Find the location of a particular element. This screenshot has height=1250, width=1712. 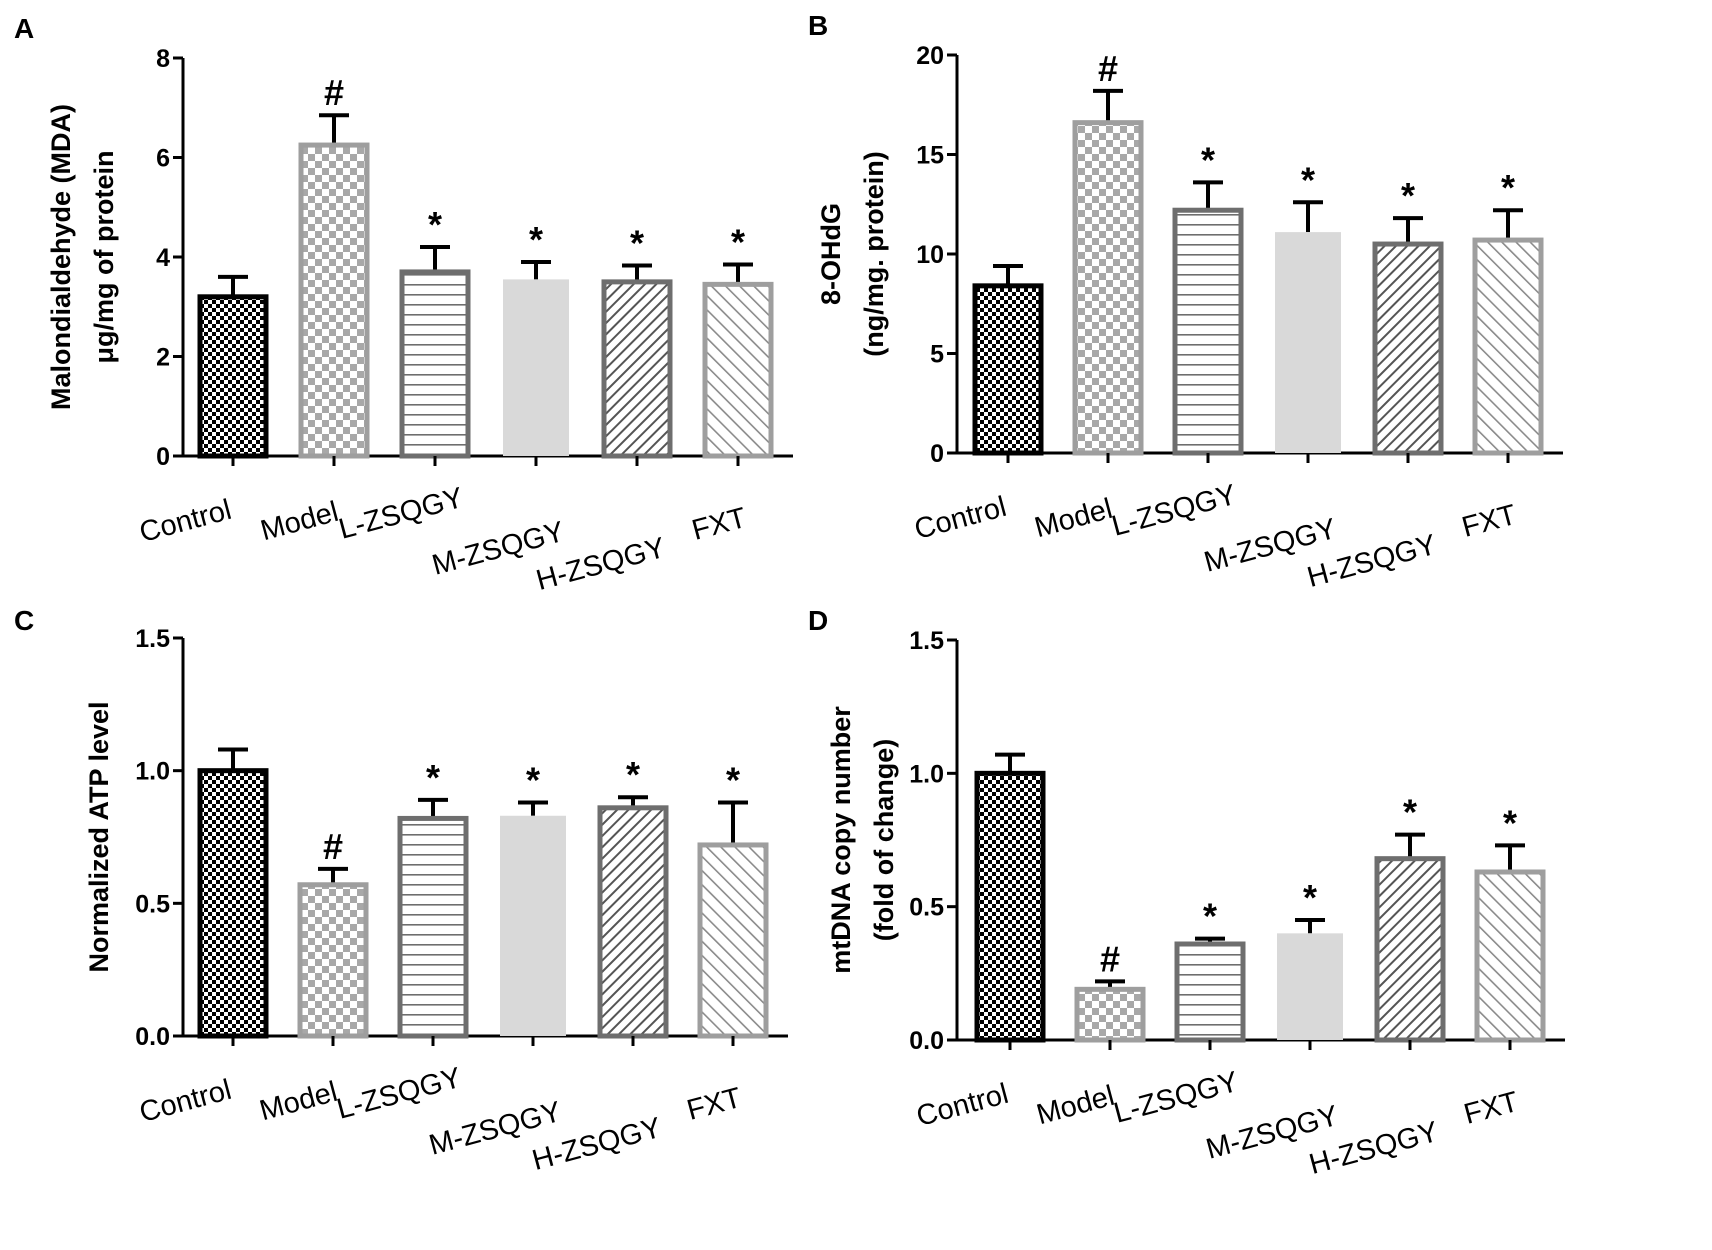

y-tick-label: 20 is located at coordinates (930, 56).